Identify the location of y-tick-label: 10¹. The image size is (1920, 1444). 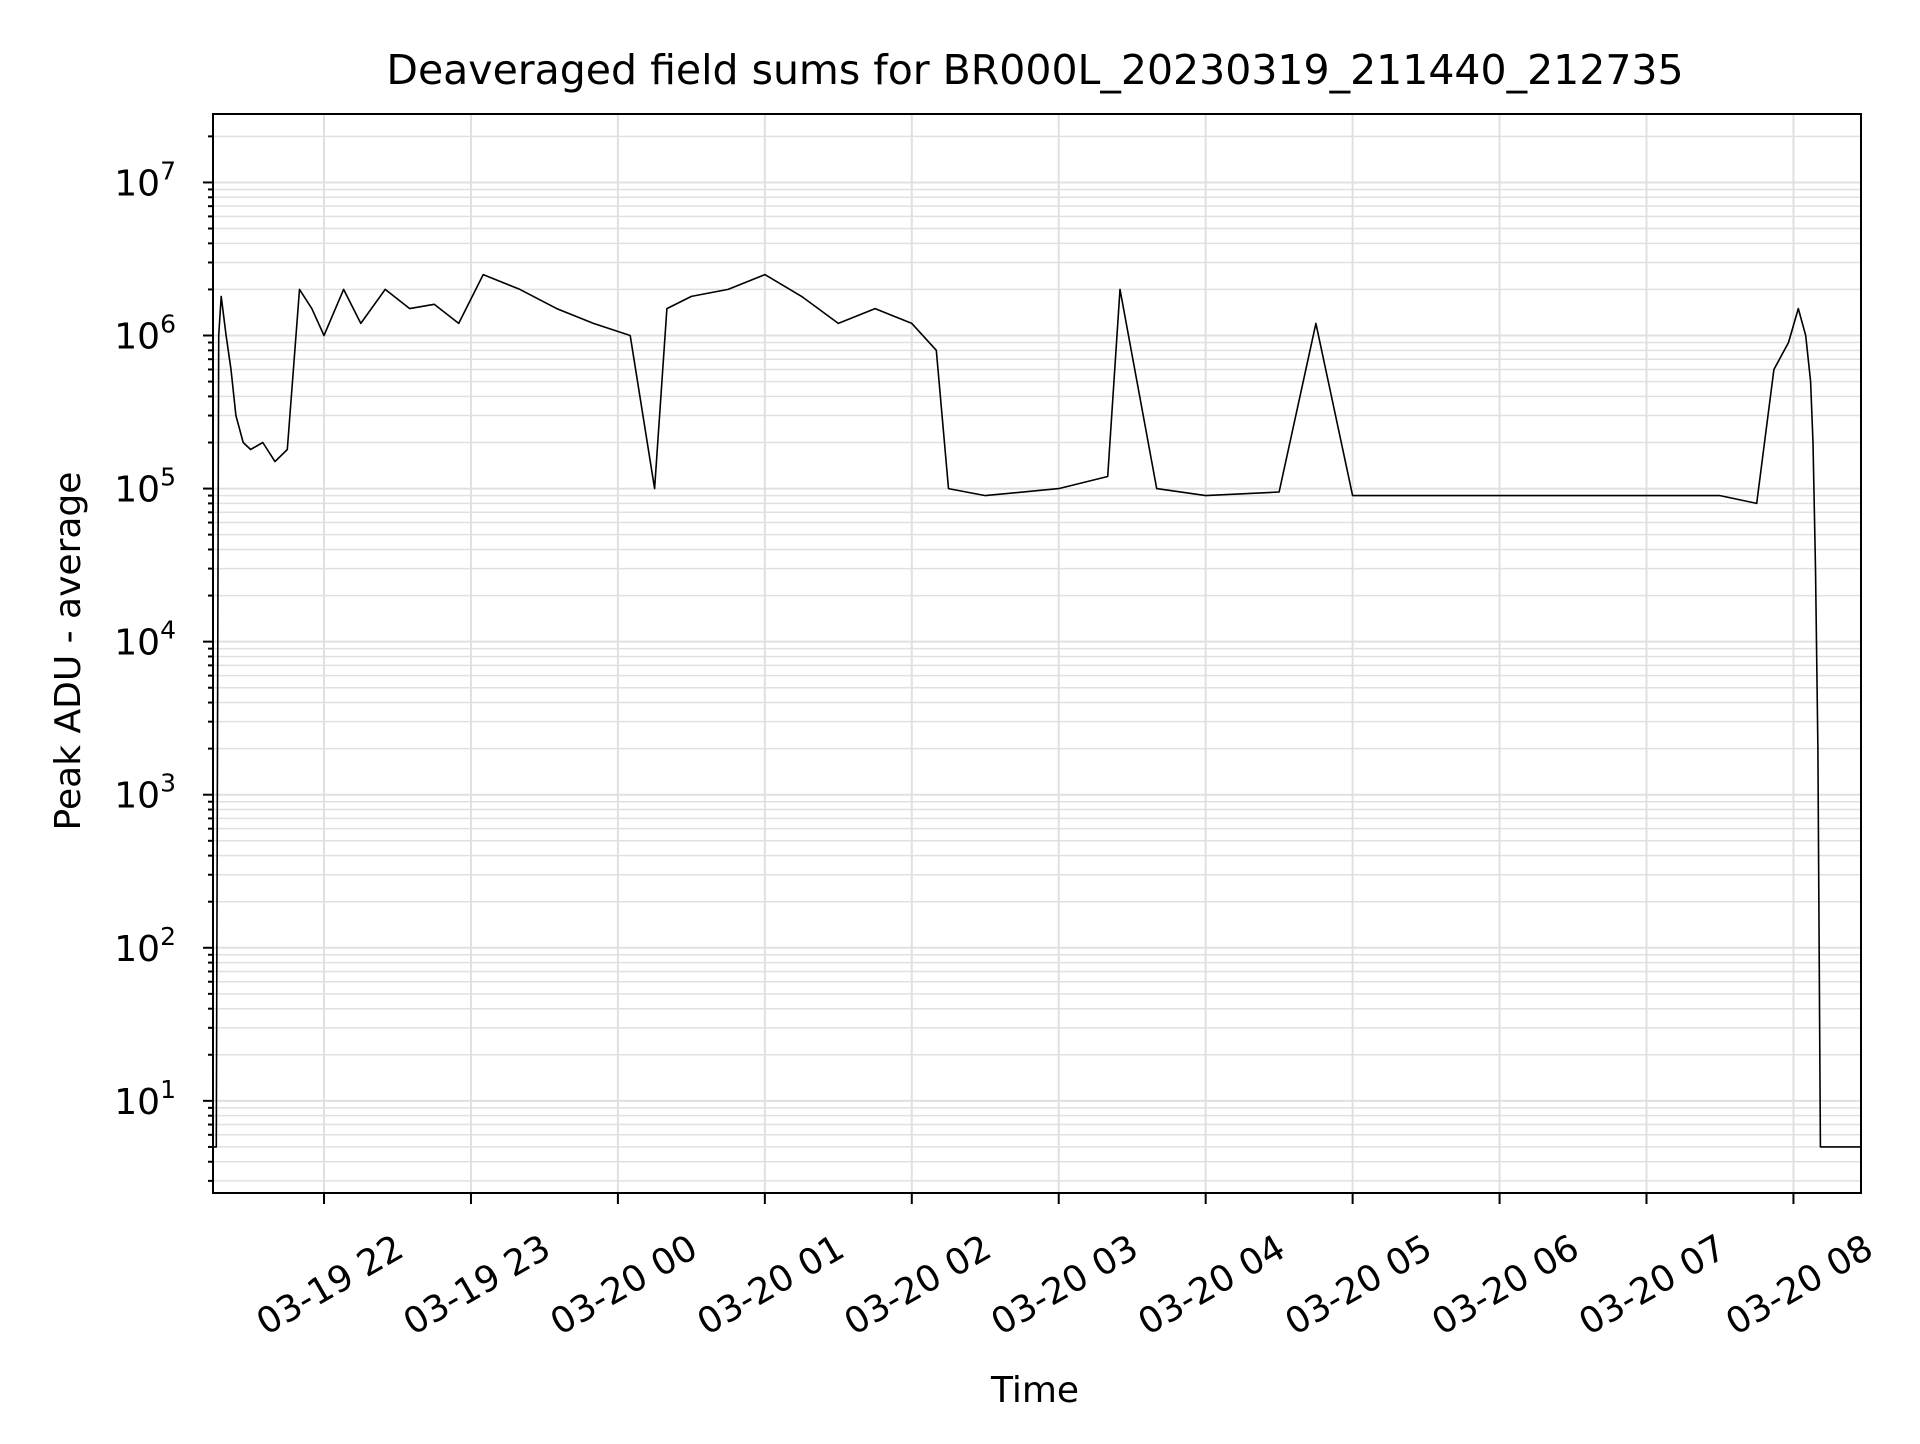
(145, 1099).